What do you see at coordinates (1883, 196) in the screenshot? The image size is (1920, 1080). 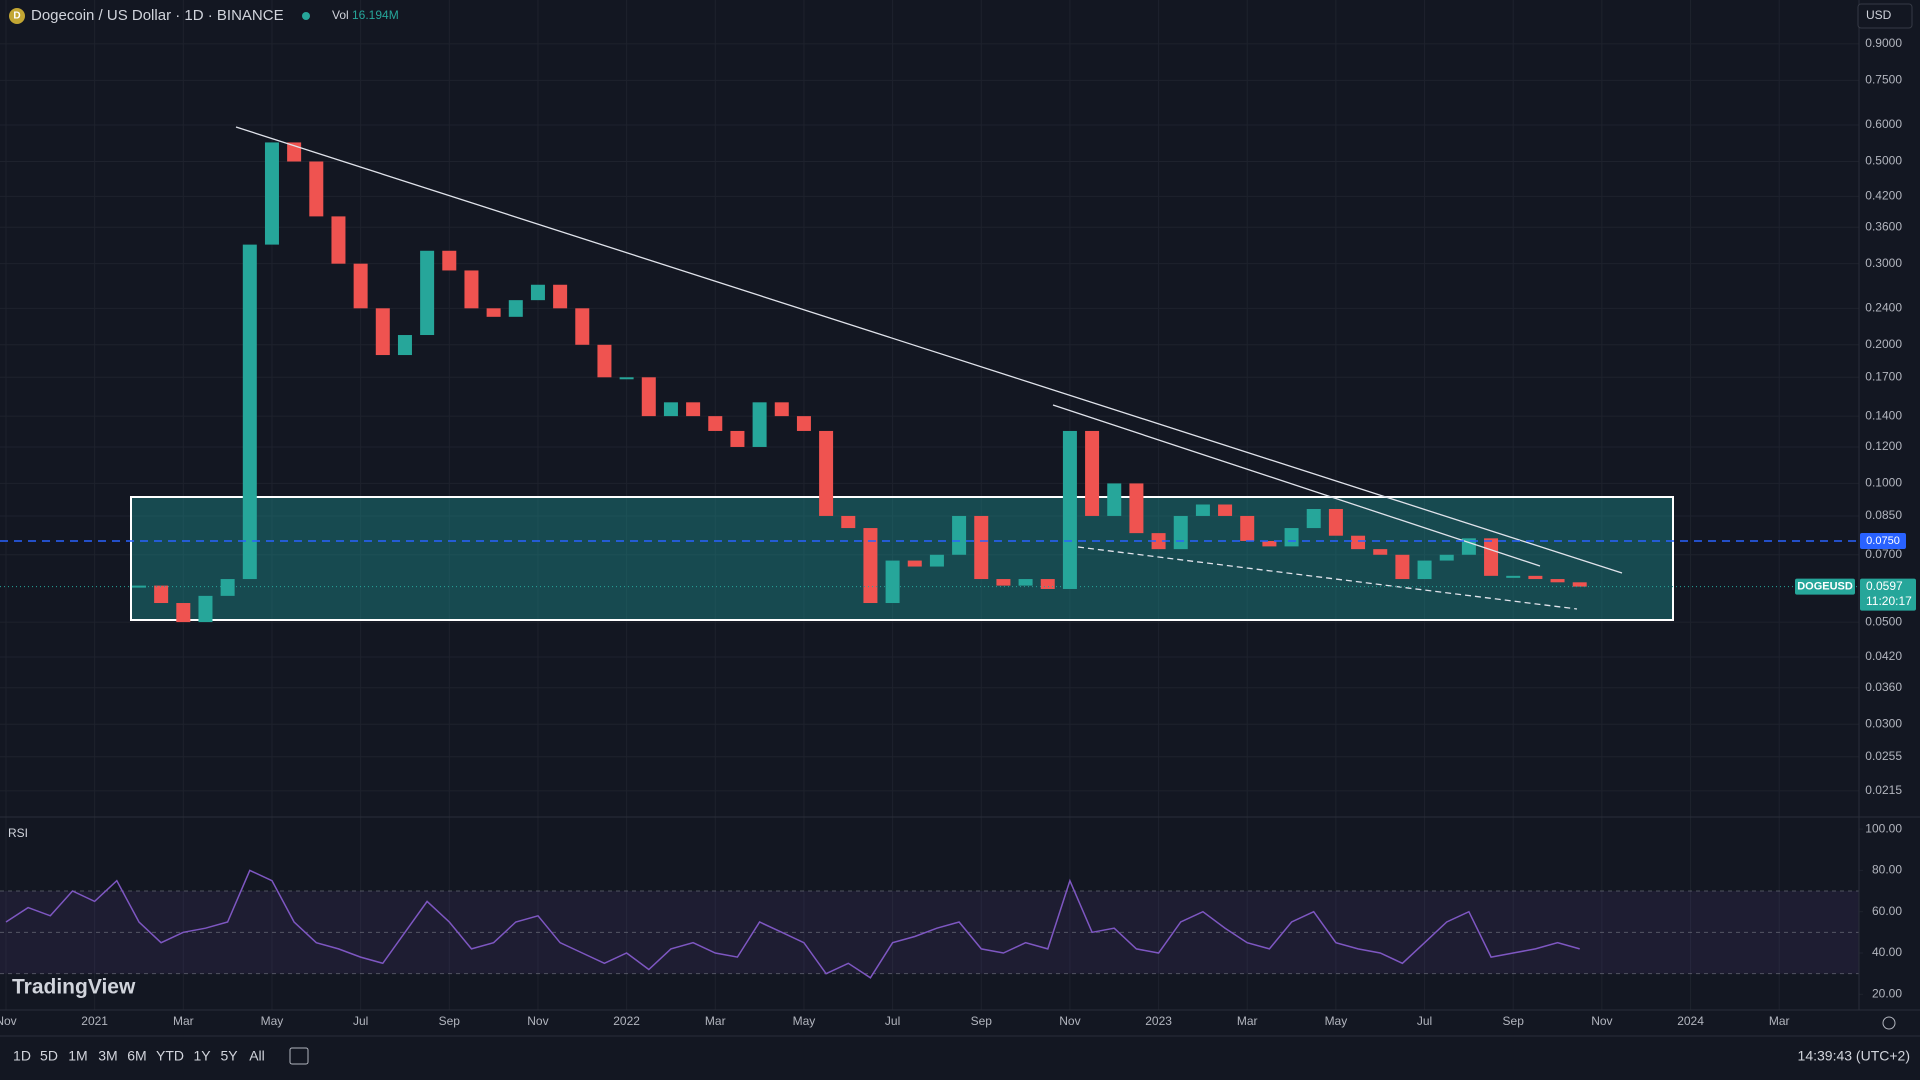 I see `y-tick-label: 0.4200` at bounding box center [1883, 196].